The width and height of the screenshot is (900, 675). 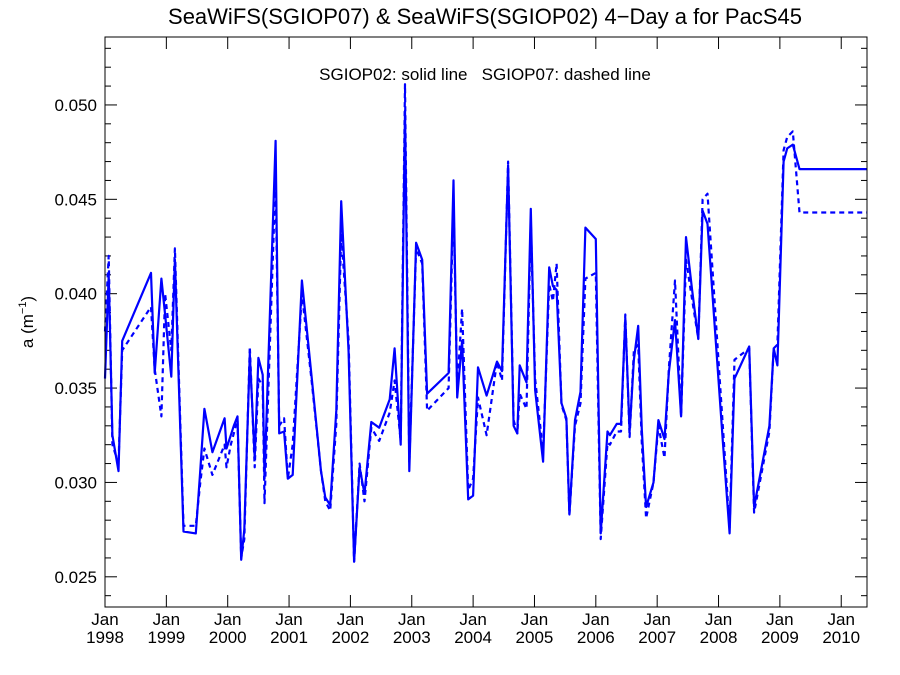 What do you see at coordinates (473, 637) in the screenshot?
I see `x-tick-year: 2004` at bounding box center [473, 637].